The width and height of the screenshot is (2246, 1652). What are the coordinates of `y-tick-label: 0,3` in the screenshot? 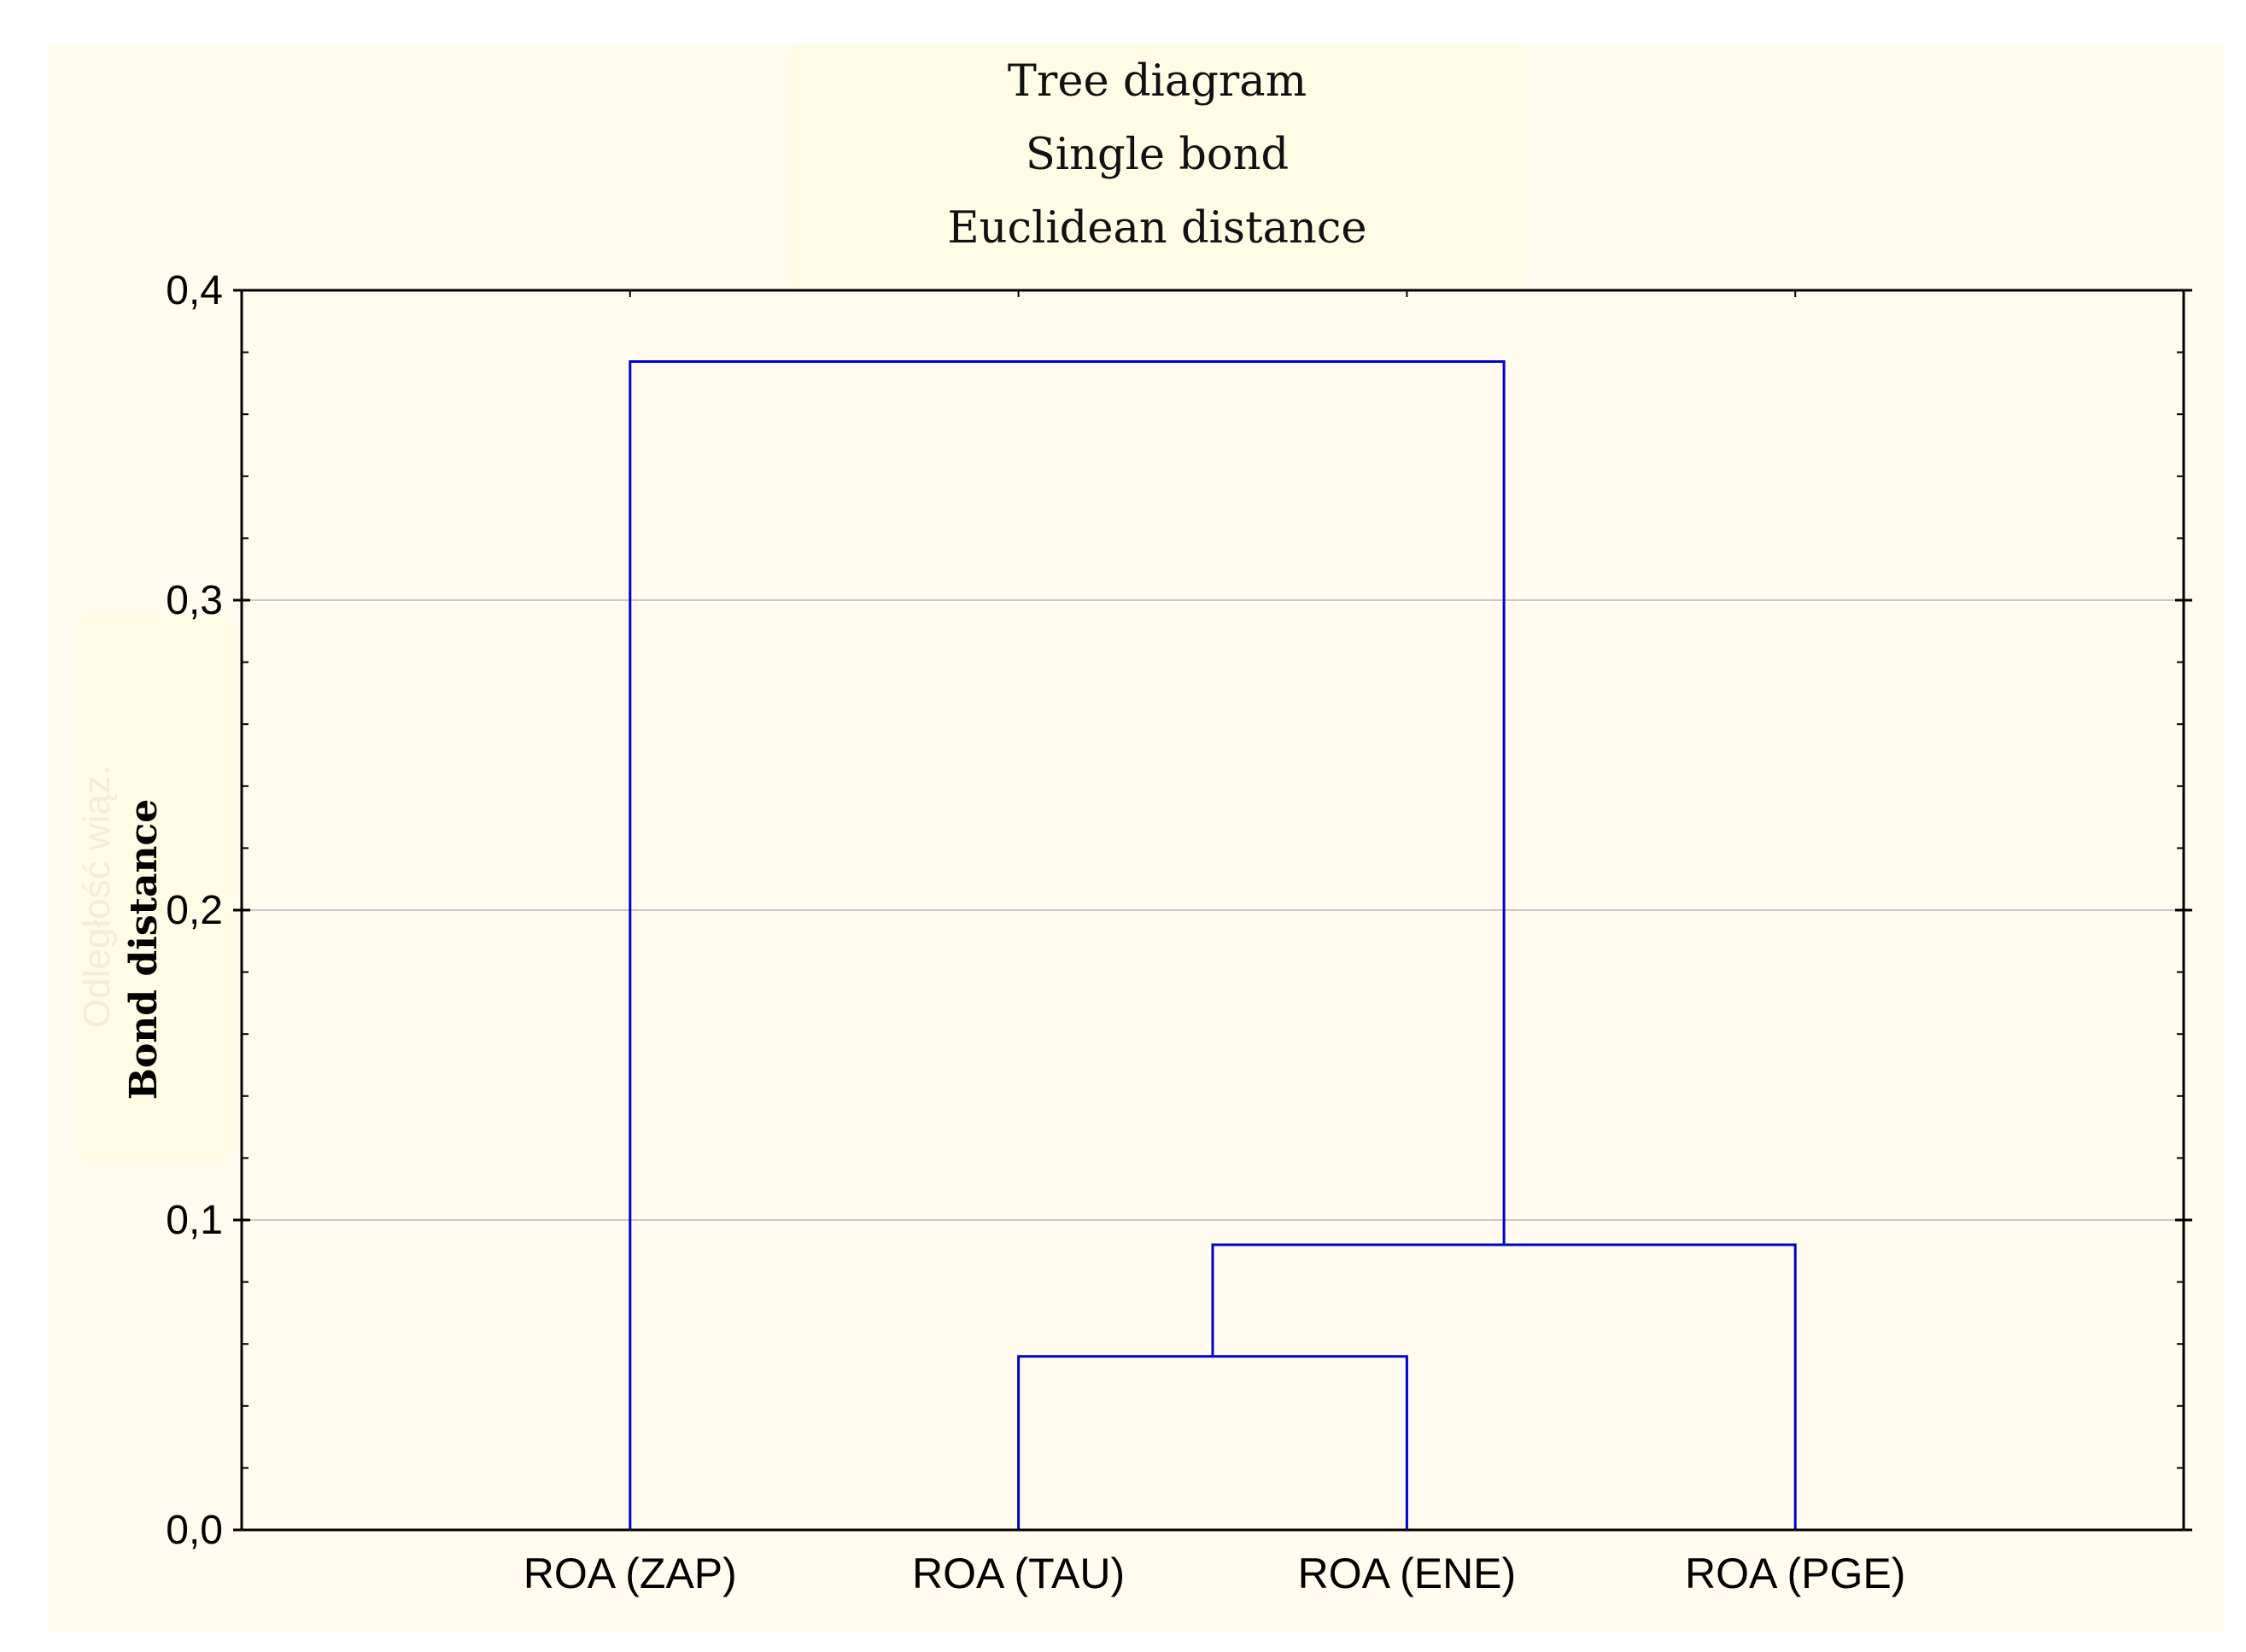 It's located at (194, 600).